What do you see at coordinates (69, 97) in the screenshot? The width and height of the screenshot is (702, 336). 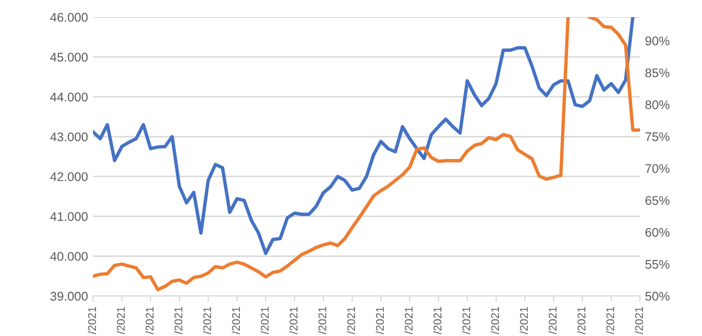 I see `y-tick-label: 44.000` at bounding box center [69, 97].